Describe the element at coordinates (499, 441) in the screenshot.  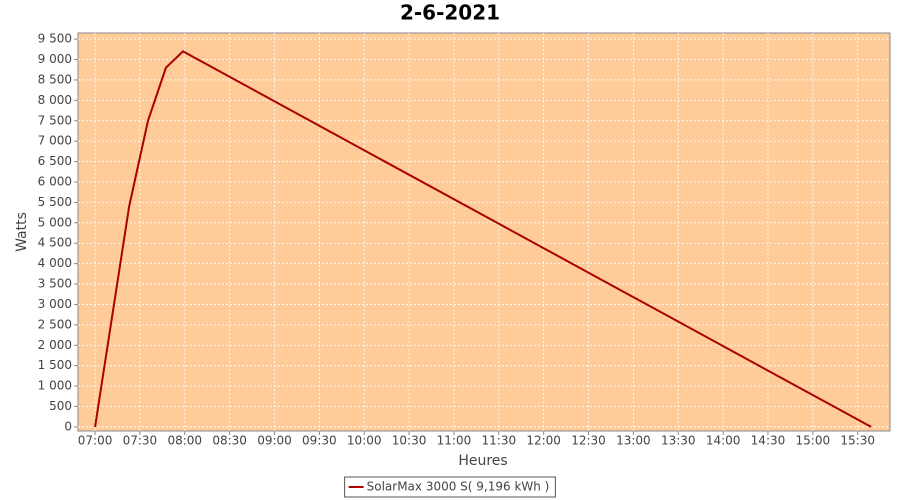
I see `x-tick-label: 11:30` at that location.